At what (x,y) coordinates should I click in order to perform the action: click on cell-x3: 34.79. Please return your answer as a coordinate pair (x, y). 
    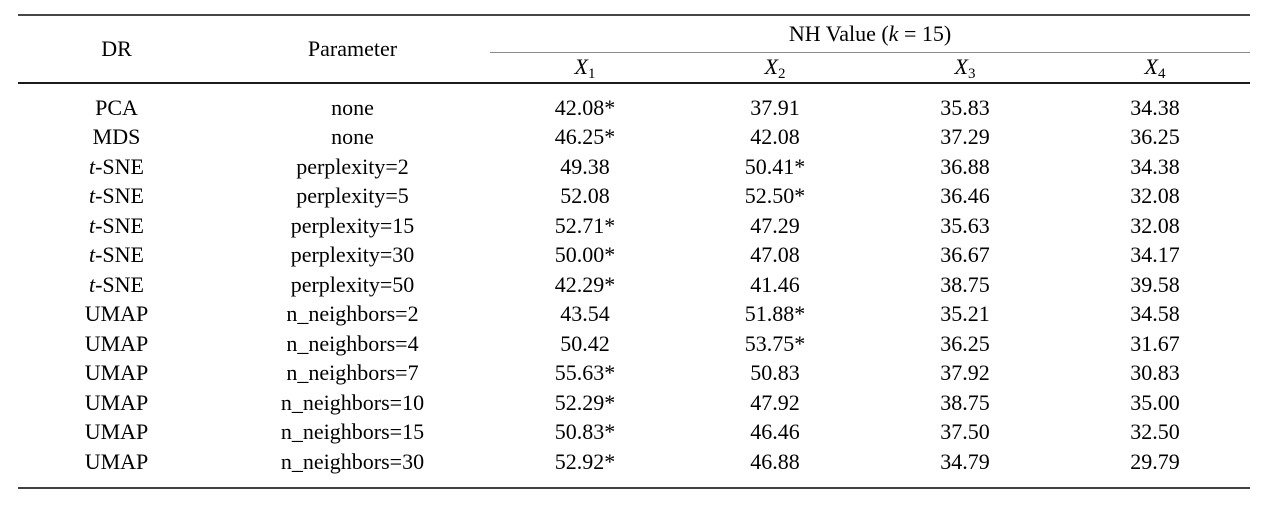
    Looking at the image, I should click on (965, 461).